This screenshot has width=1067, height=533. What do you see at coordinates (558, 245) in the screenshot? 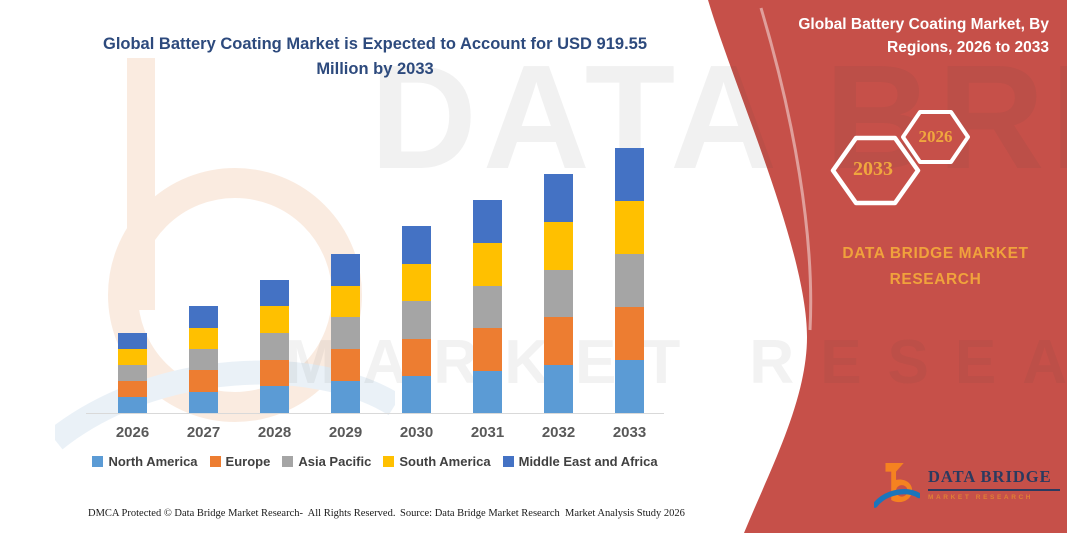
I see `bar-segment-2032-south-america` at bounding box center [558, 245].